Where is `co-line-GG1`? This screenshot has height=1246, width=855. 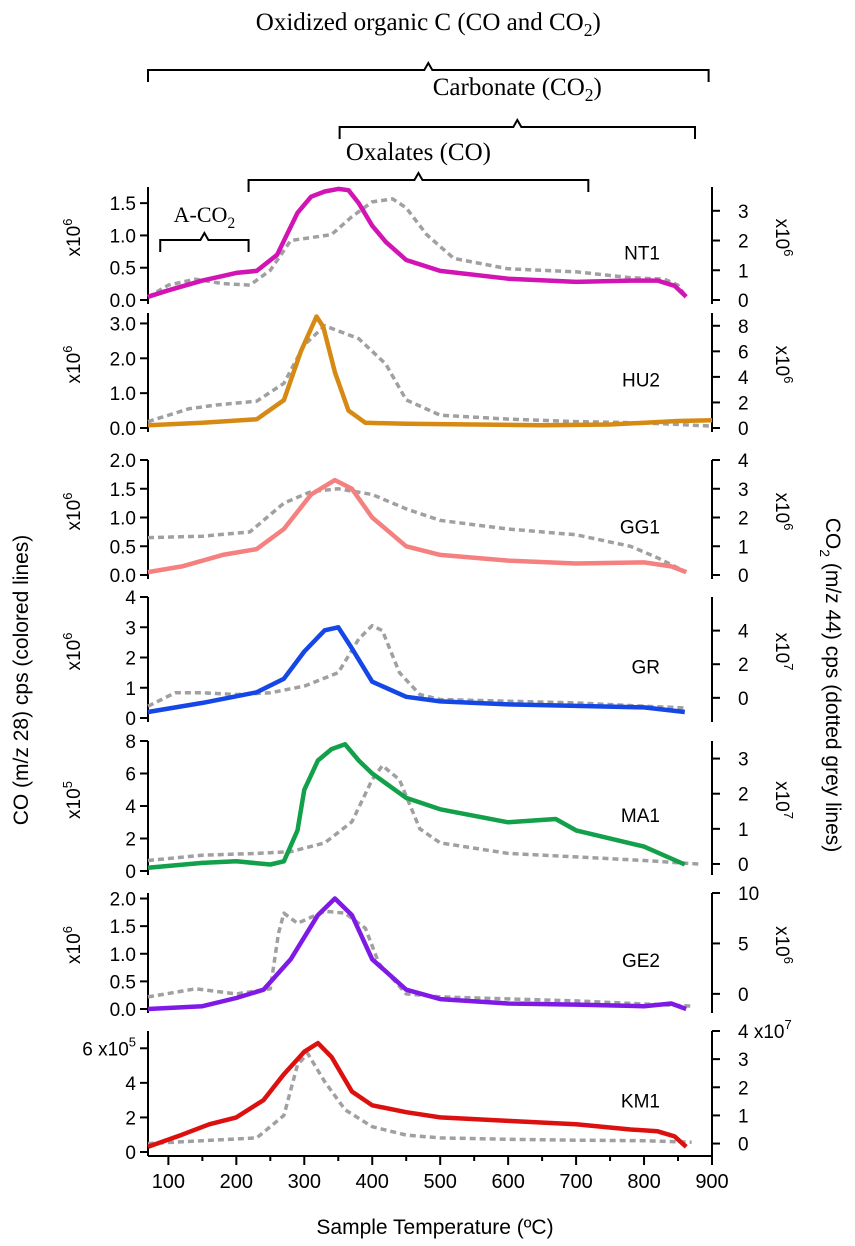
co-line-GG1 is located at coordinates (417, 526).